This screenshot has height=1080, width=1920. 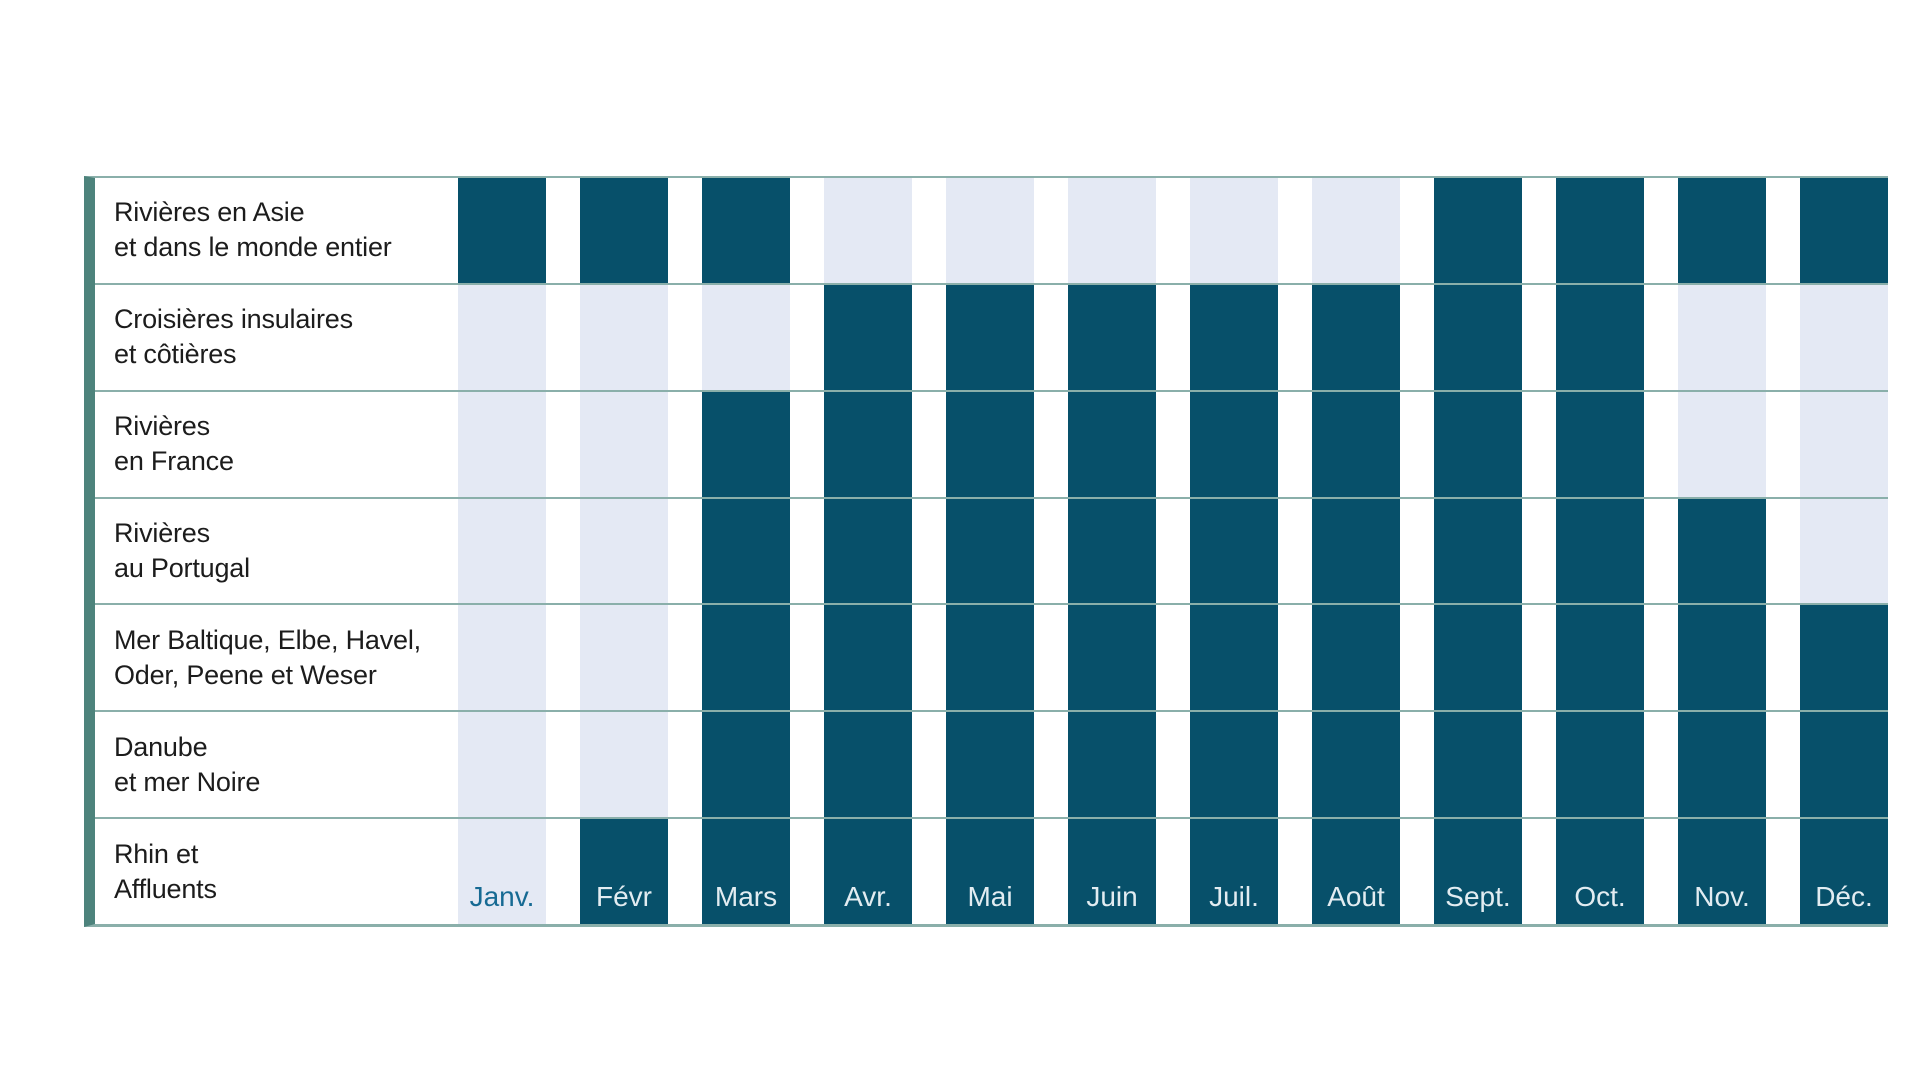 I want to click on row-label-line: et dans le monde entier, so click(x=253, y=247).